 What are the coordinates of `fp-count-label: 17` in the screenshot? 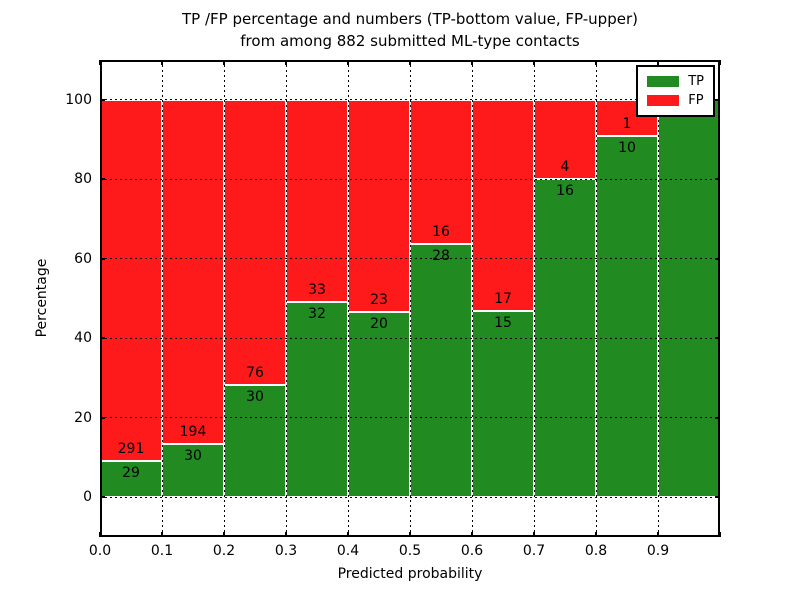 It's located at (503, 298).